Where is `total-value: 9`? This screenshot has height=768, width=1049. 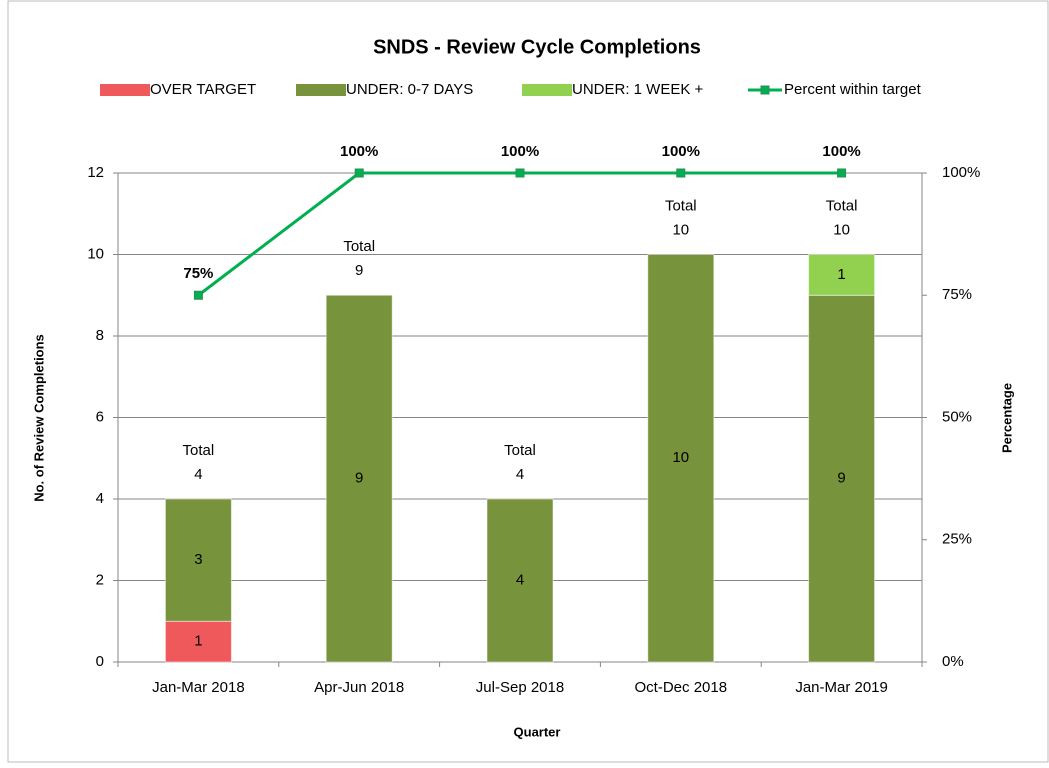
total-value: 9 is located at coordinates (359, 270).